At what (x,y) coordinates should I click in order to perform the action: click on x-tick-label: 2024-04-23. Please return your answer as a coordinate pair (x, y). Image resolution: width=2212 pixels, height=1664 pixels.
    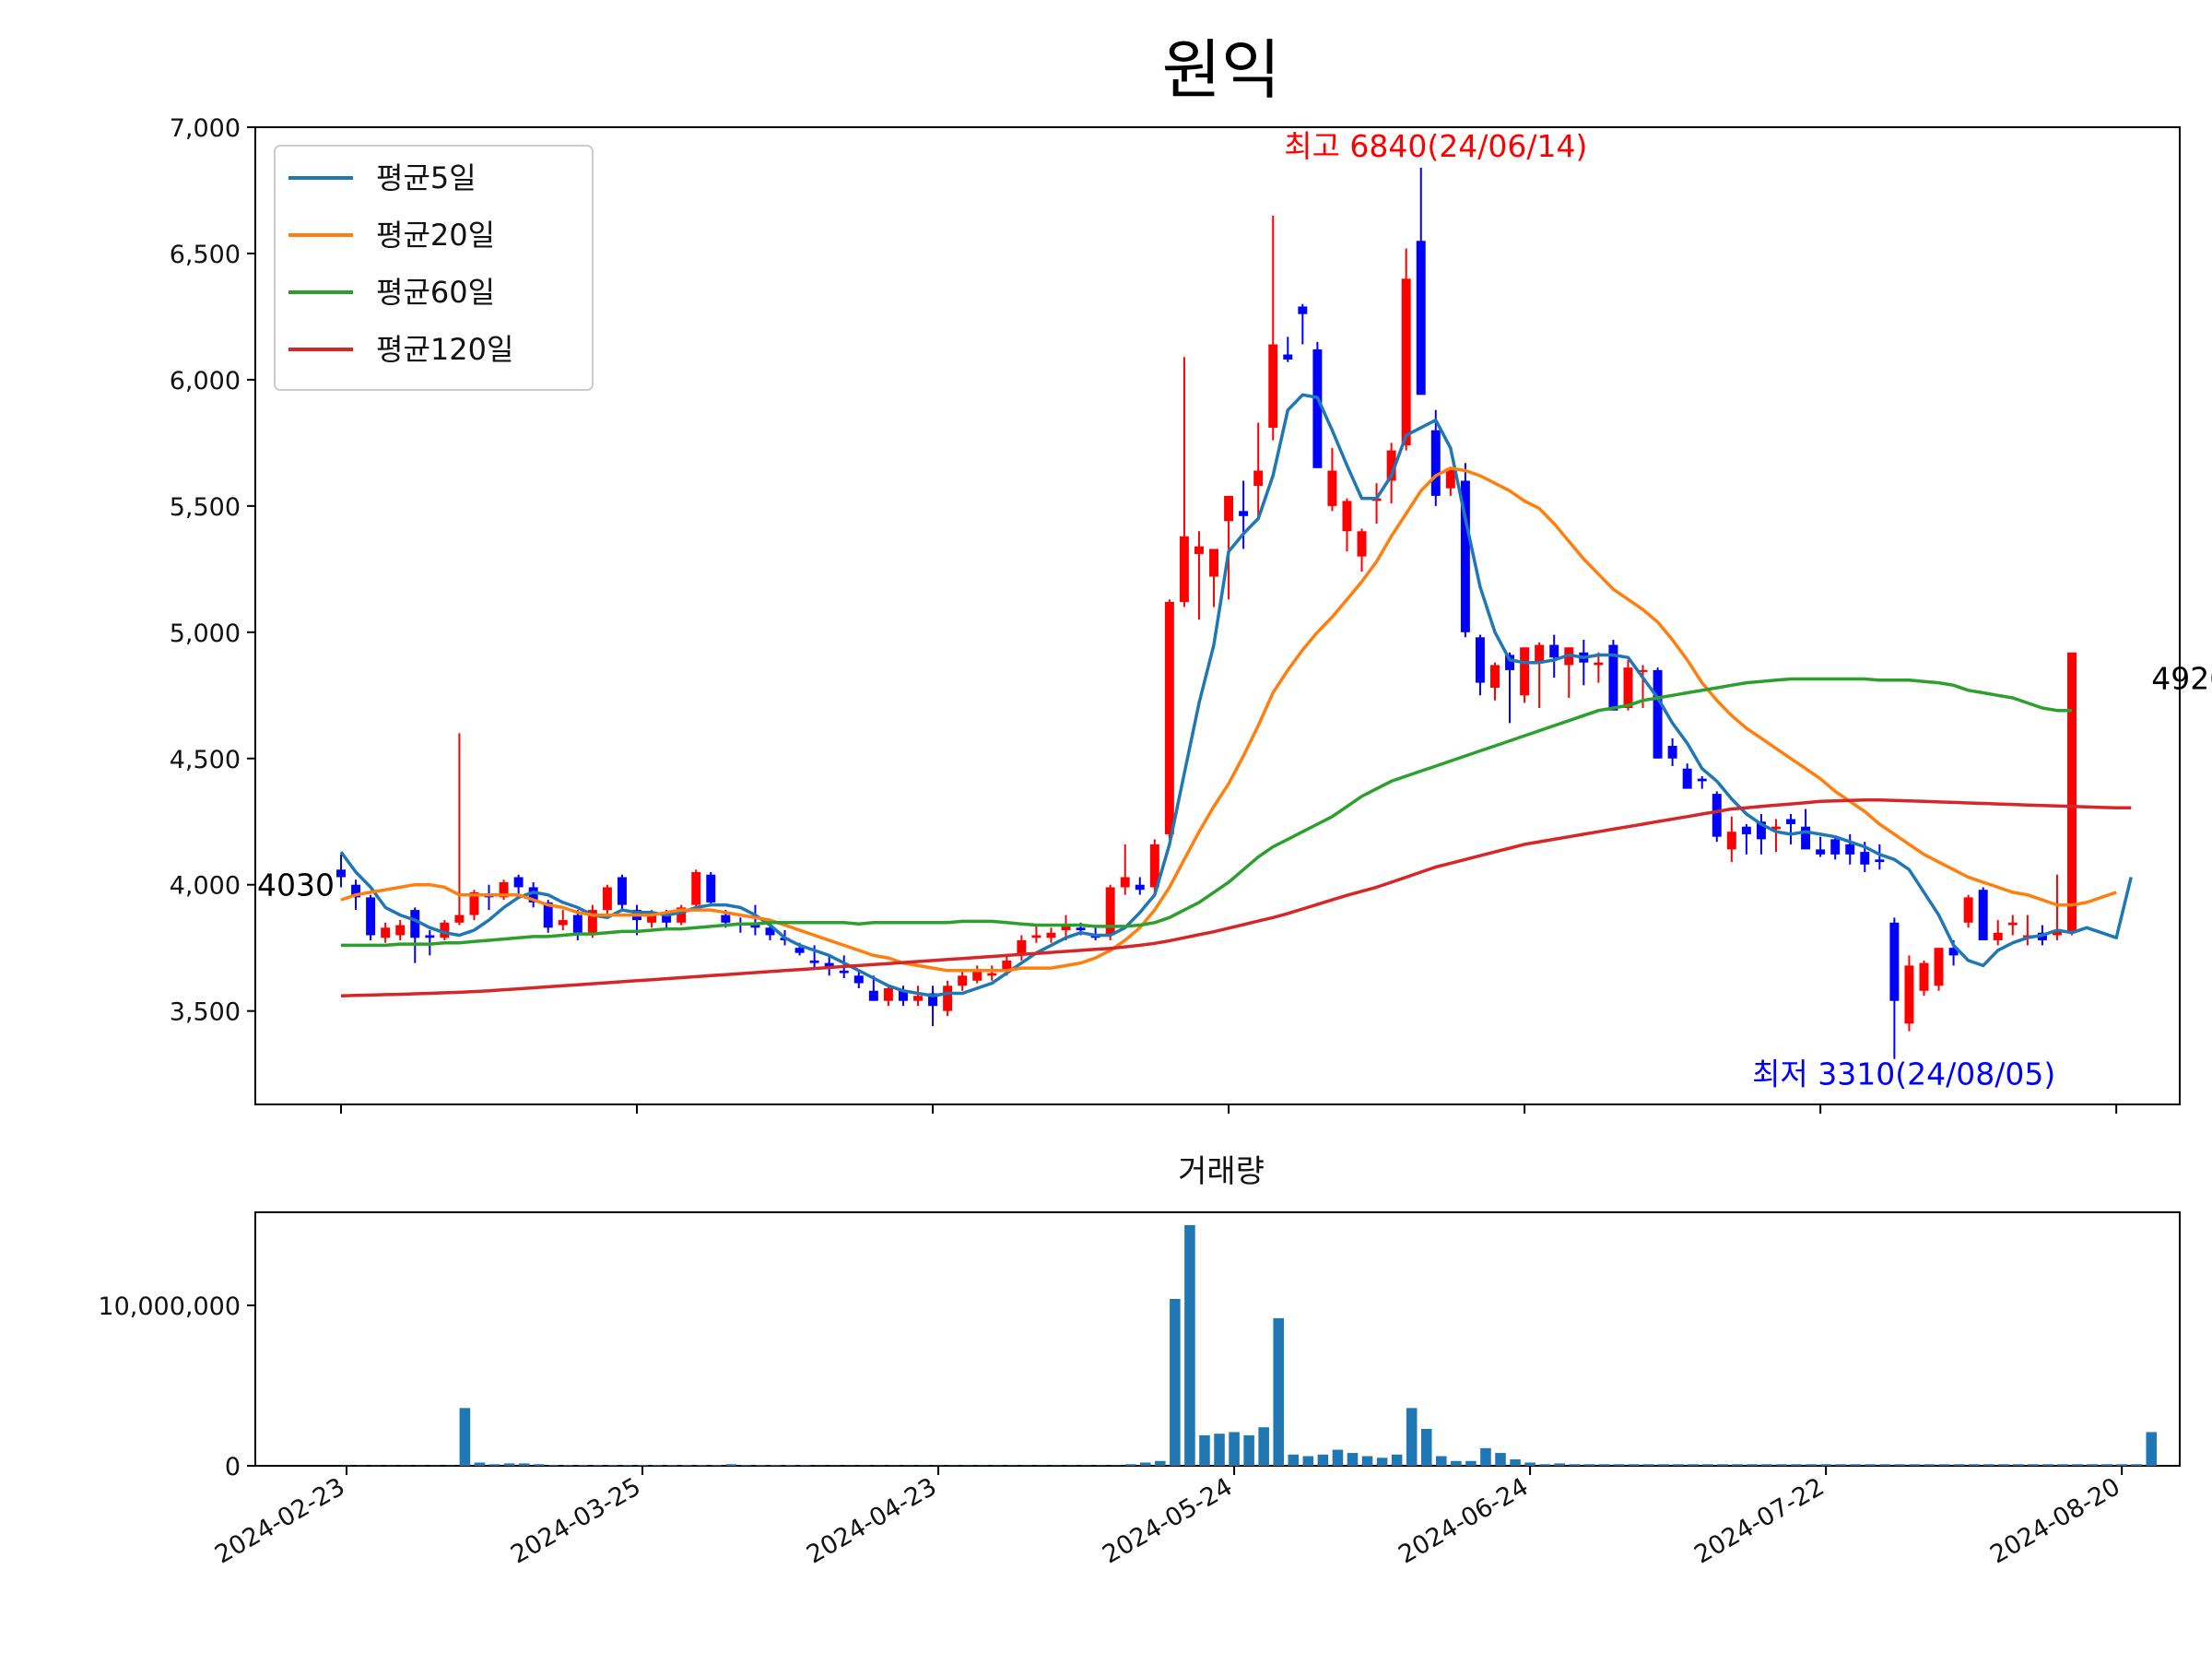
    Looking at the image, I should click on (871, 1520).